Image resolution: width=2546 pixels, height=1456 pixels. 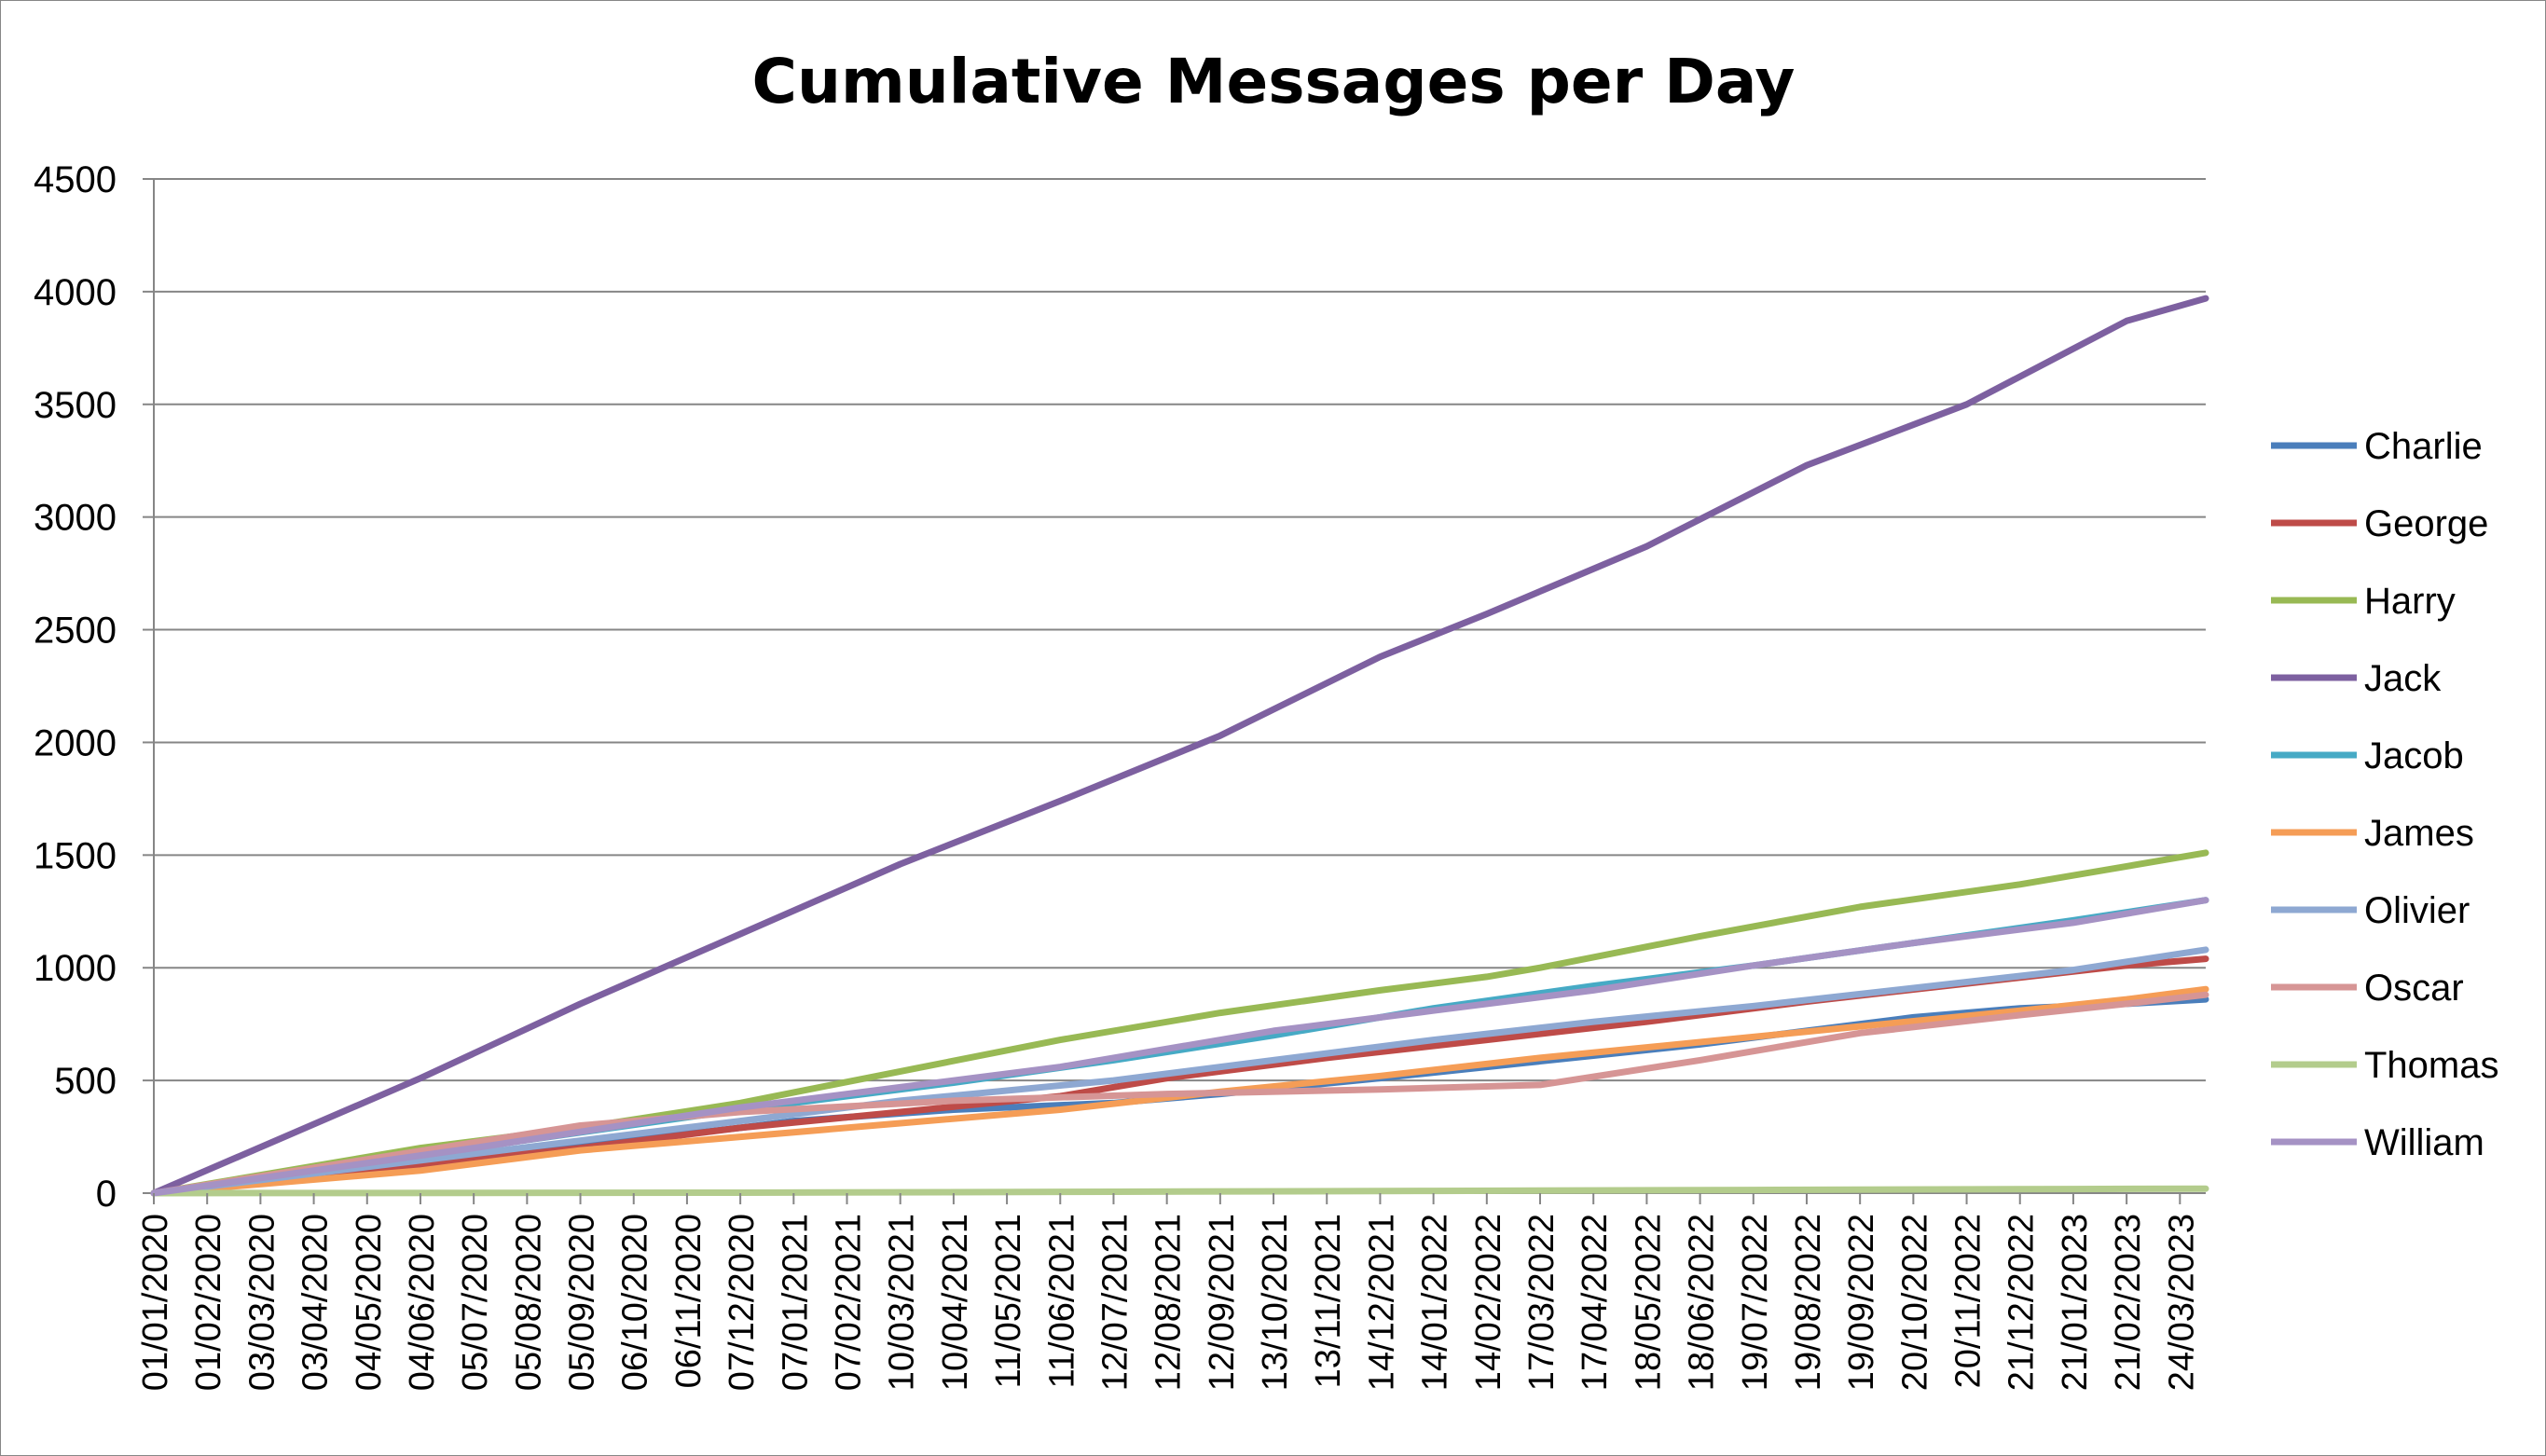 I want to click on x-tick-label: 11/05/2021, so click(x=1008, y=1301).